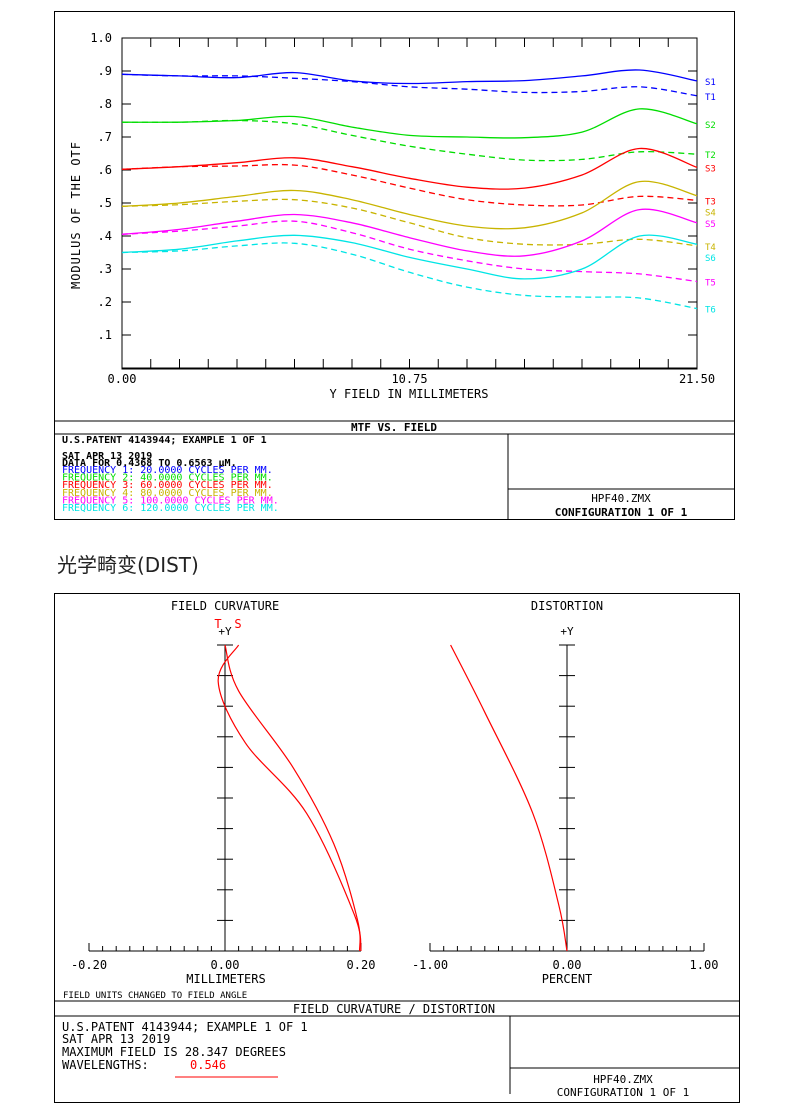 The height and width of the screenshot is (1103, 790). Describe the element at coordinates (89, 965) in the screenshot. I see `x-tick-label: -0.20` at that location.